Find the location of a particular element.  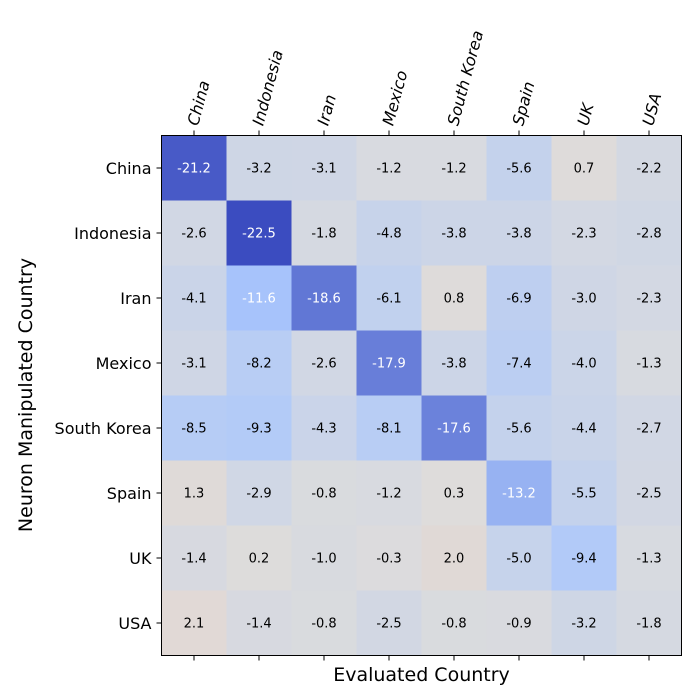

cell-value-label: -18.6 is located at coordinates (324, 299).